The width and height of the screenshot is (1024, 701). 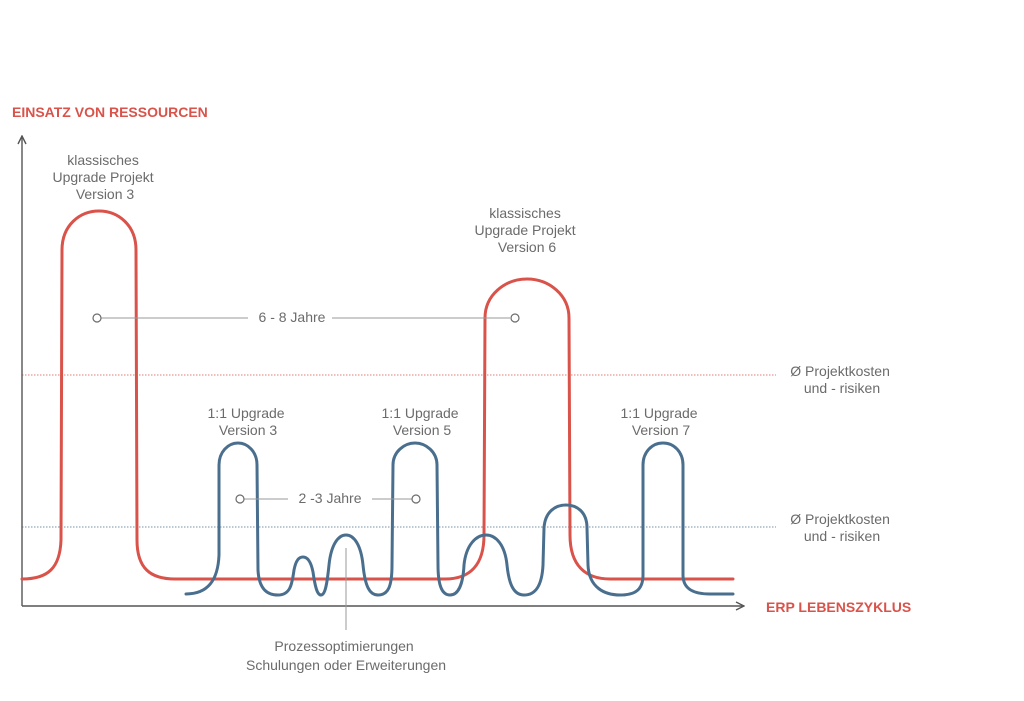 What do you see at coordinates (110, 112) in the screenshot?
I see `y-axis-title: EINSATZ VON RESSOURCEN` at bounding box center [110, 112].